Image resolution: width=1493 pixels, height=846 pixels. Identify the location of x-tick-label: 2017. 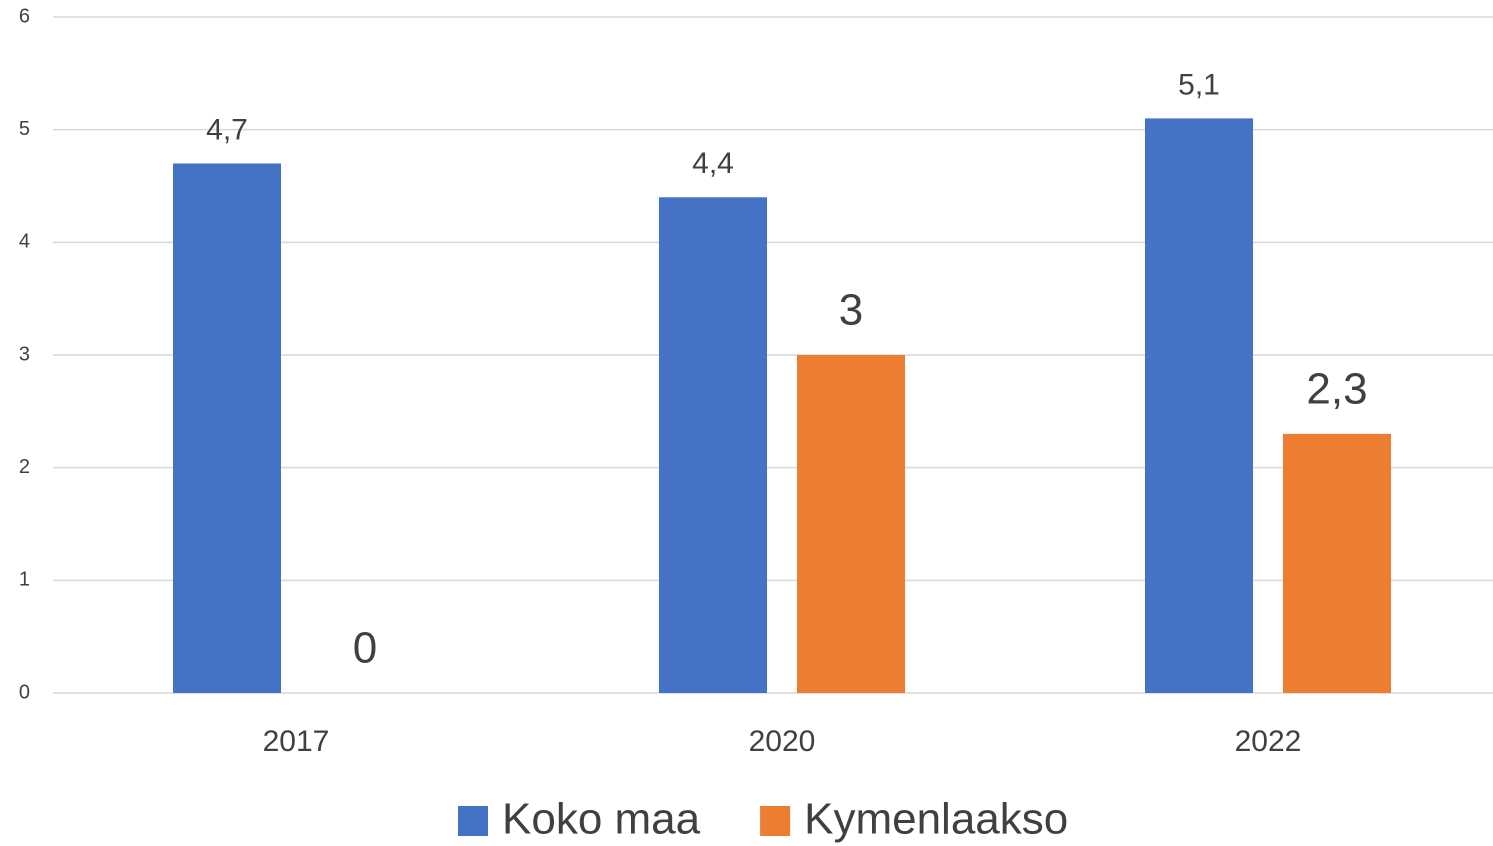
(296, 741).